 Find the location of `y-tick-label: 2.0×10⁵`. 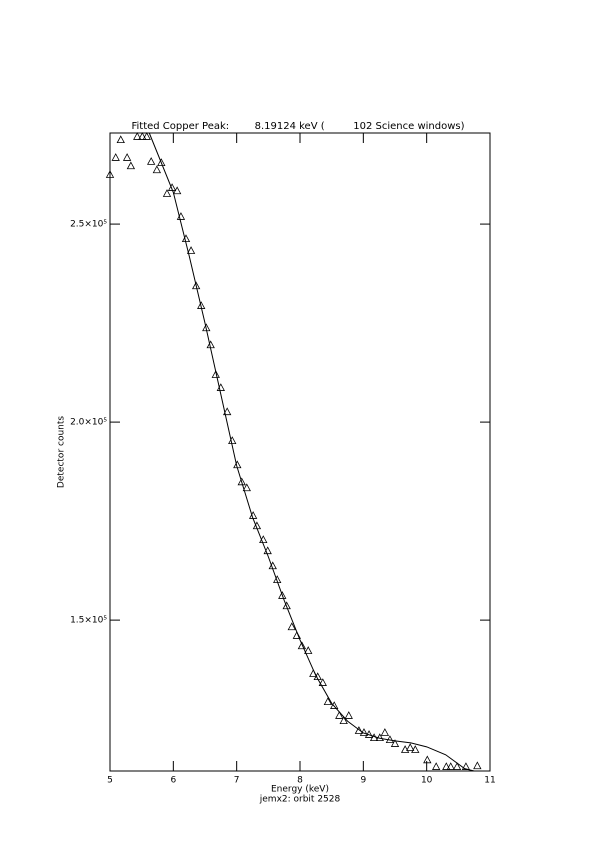

y-tick-label: 2.0×10⁵ is located at coordinates (88, 423).